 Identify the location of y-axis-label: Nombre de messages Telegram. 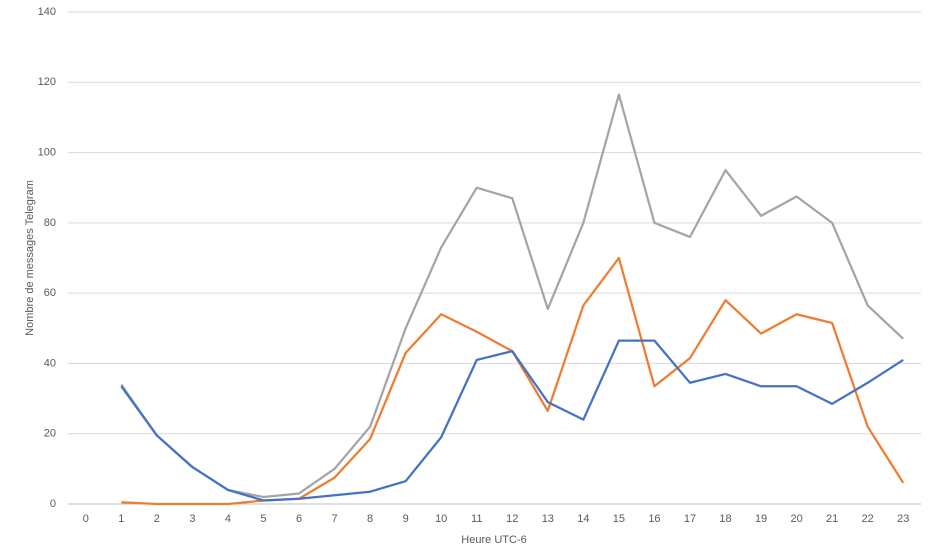
(30, 258).